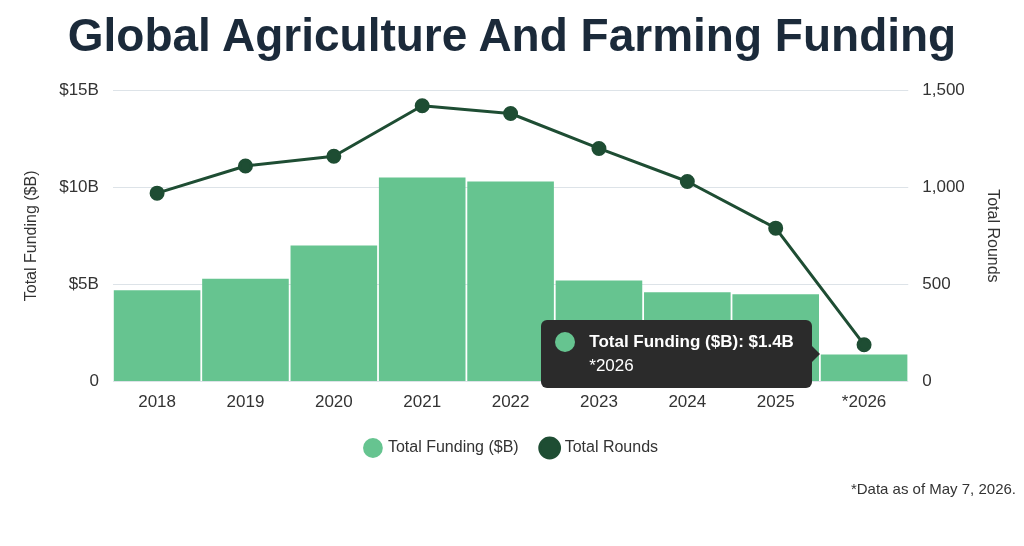 The width and height of the screenshot is (1024, 546). What do you see at coordinates (512, 35) in the screenshot?
I see `chart-title: Global Agriculture And Farming Funding` at bounding box center [512, 35].